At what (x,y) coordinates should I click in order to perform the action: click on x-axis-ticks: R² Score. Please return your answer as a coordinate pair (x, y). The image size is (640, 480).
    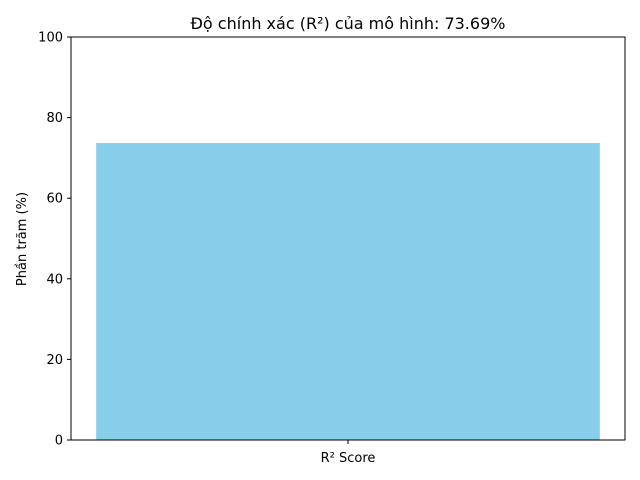
    Looking at the image, I should click on (348, 453).